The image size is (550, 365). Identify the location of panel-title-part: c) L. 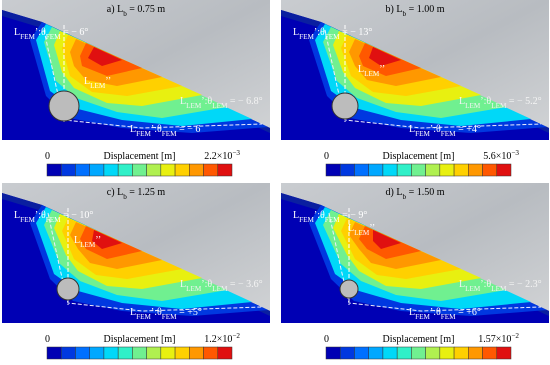
(115, 192).